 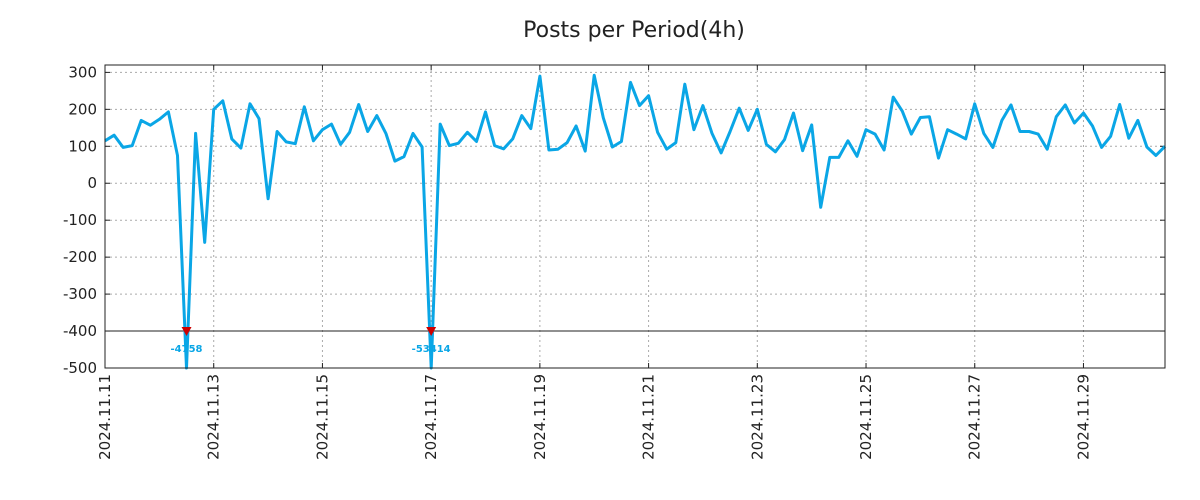 I want to click on x-tick-label: 2024.11.27, so click(x=975, y=417).